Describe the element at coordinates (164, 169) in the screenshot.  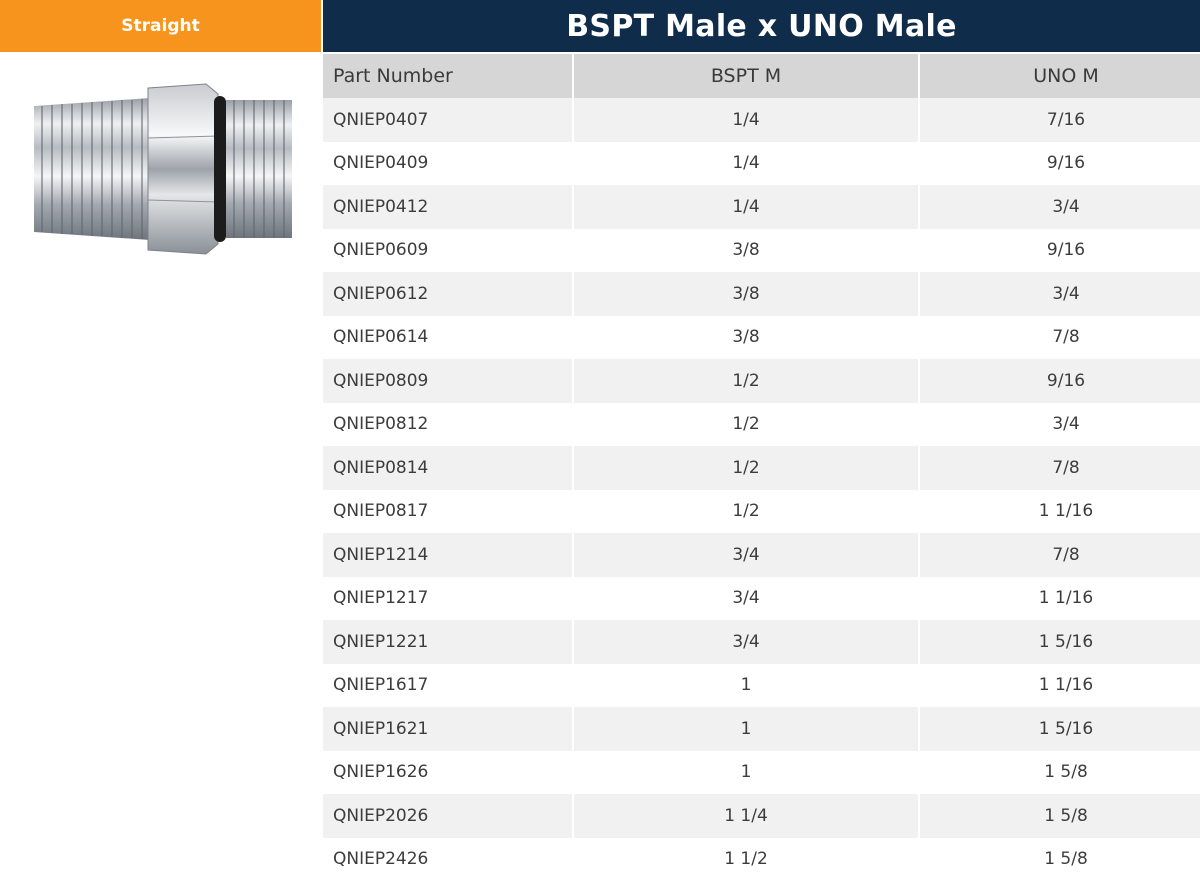
I see `fitting-image` at that location.